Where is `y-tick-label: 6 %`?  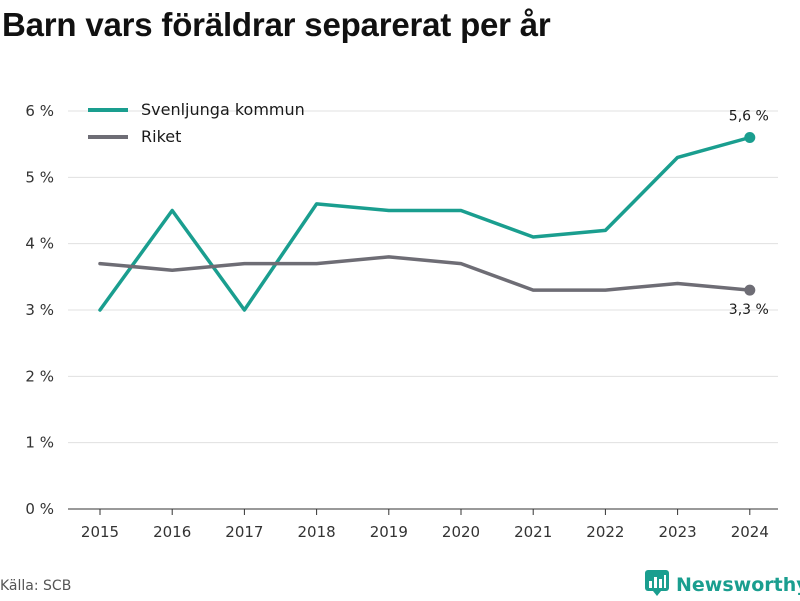
y-tick-label: 6 % is located at coordinates (39, 111).